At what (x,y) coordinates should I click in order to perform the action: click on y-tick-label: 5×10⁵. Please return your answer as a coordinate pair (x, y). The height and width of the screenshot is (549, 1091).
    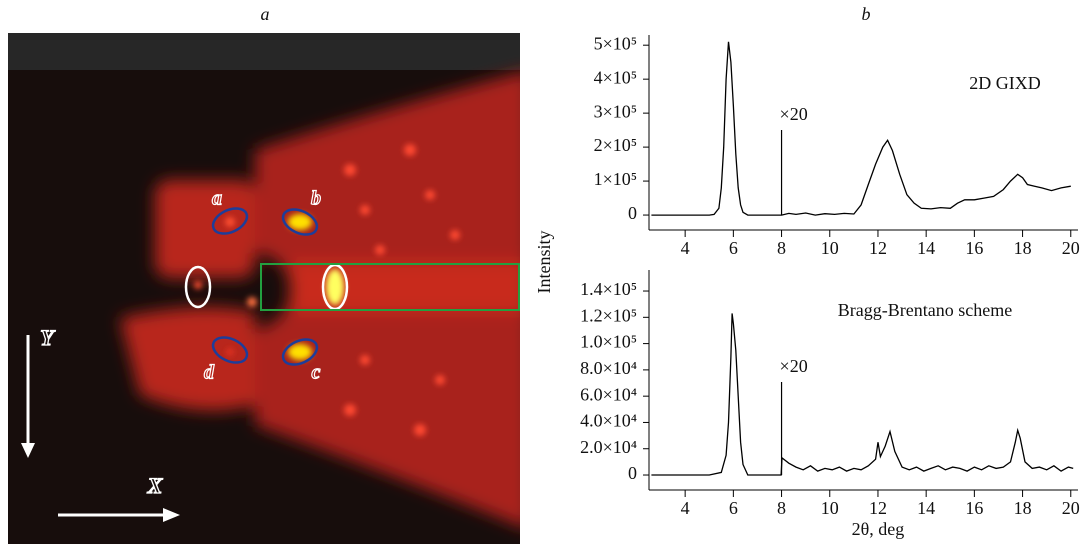
    Looking at the image, I should click on (615, 43).